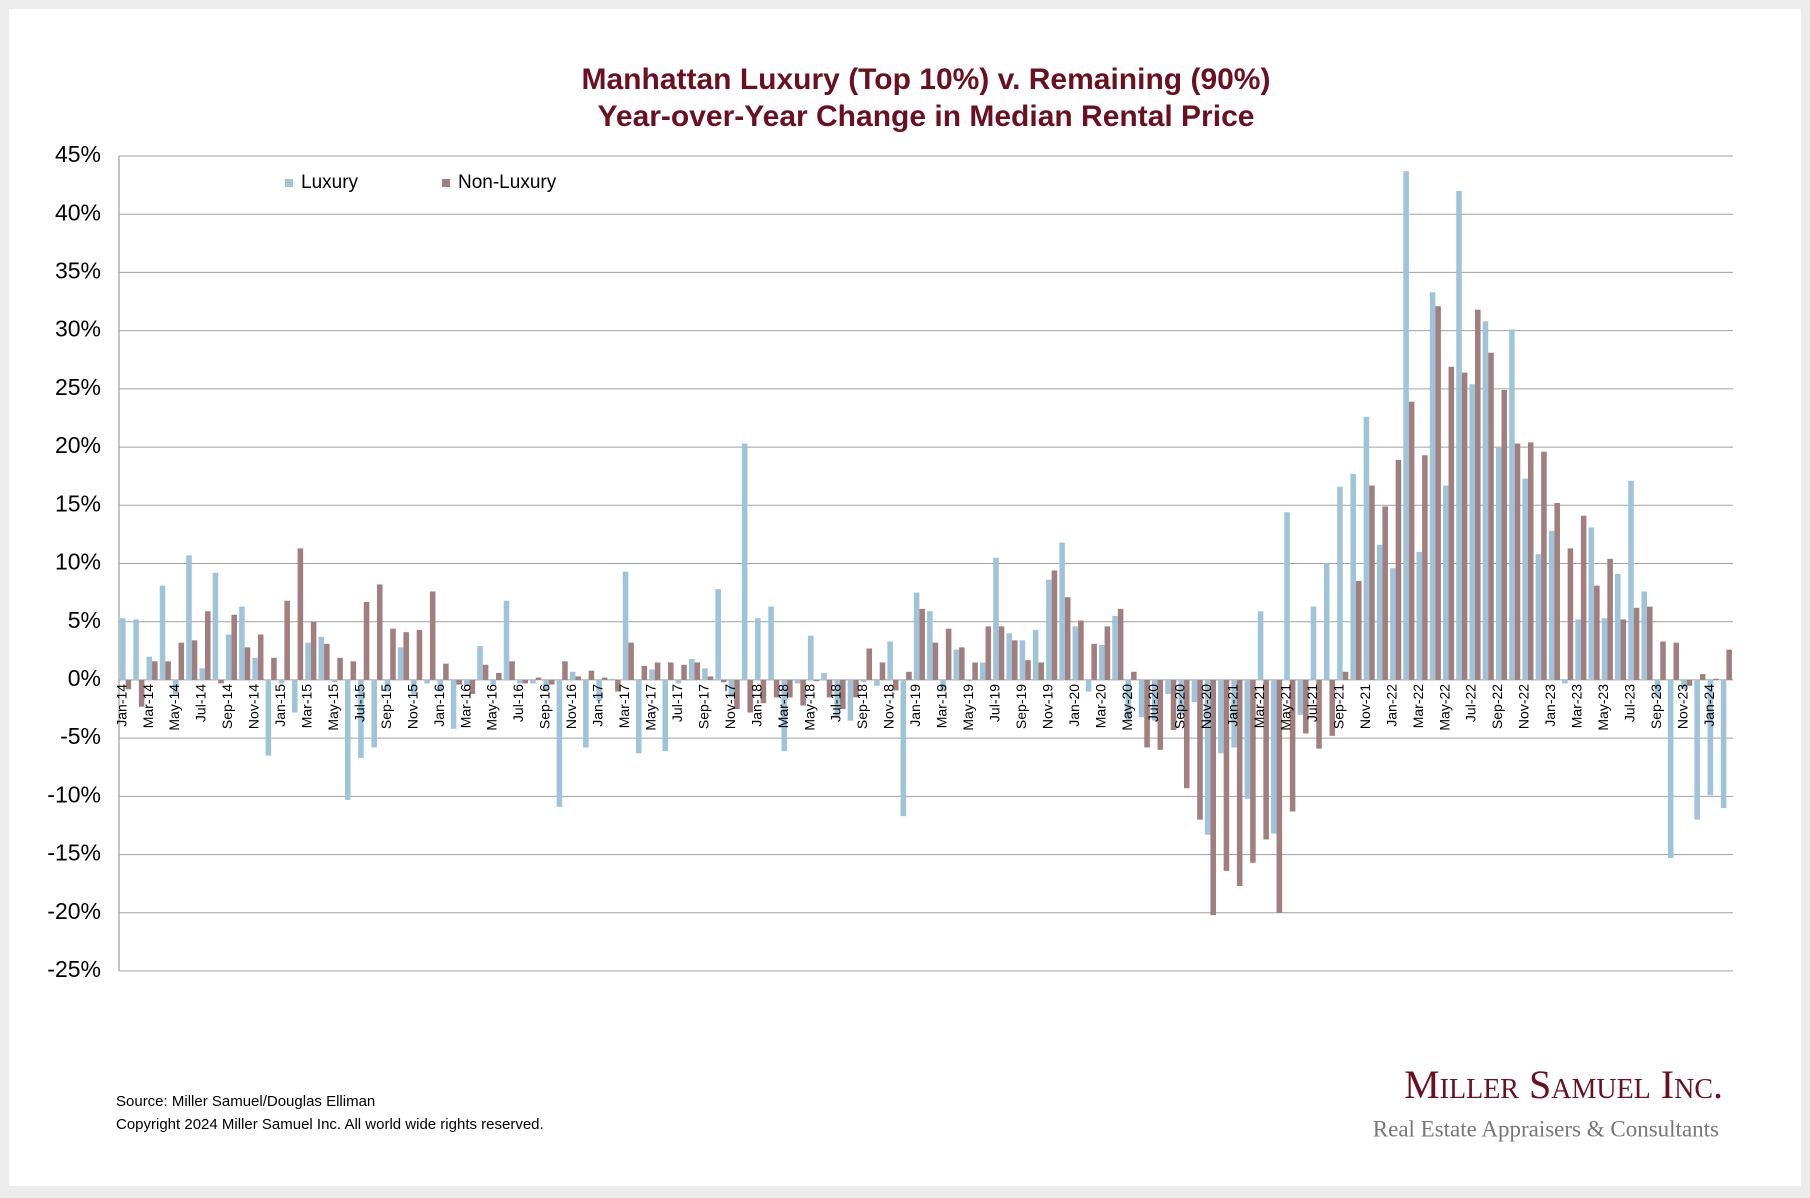  Describe the element at coordinates (1629, 703) in the screenshot. I see `x-tick-label: Jul-23` at that location.